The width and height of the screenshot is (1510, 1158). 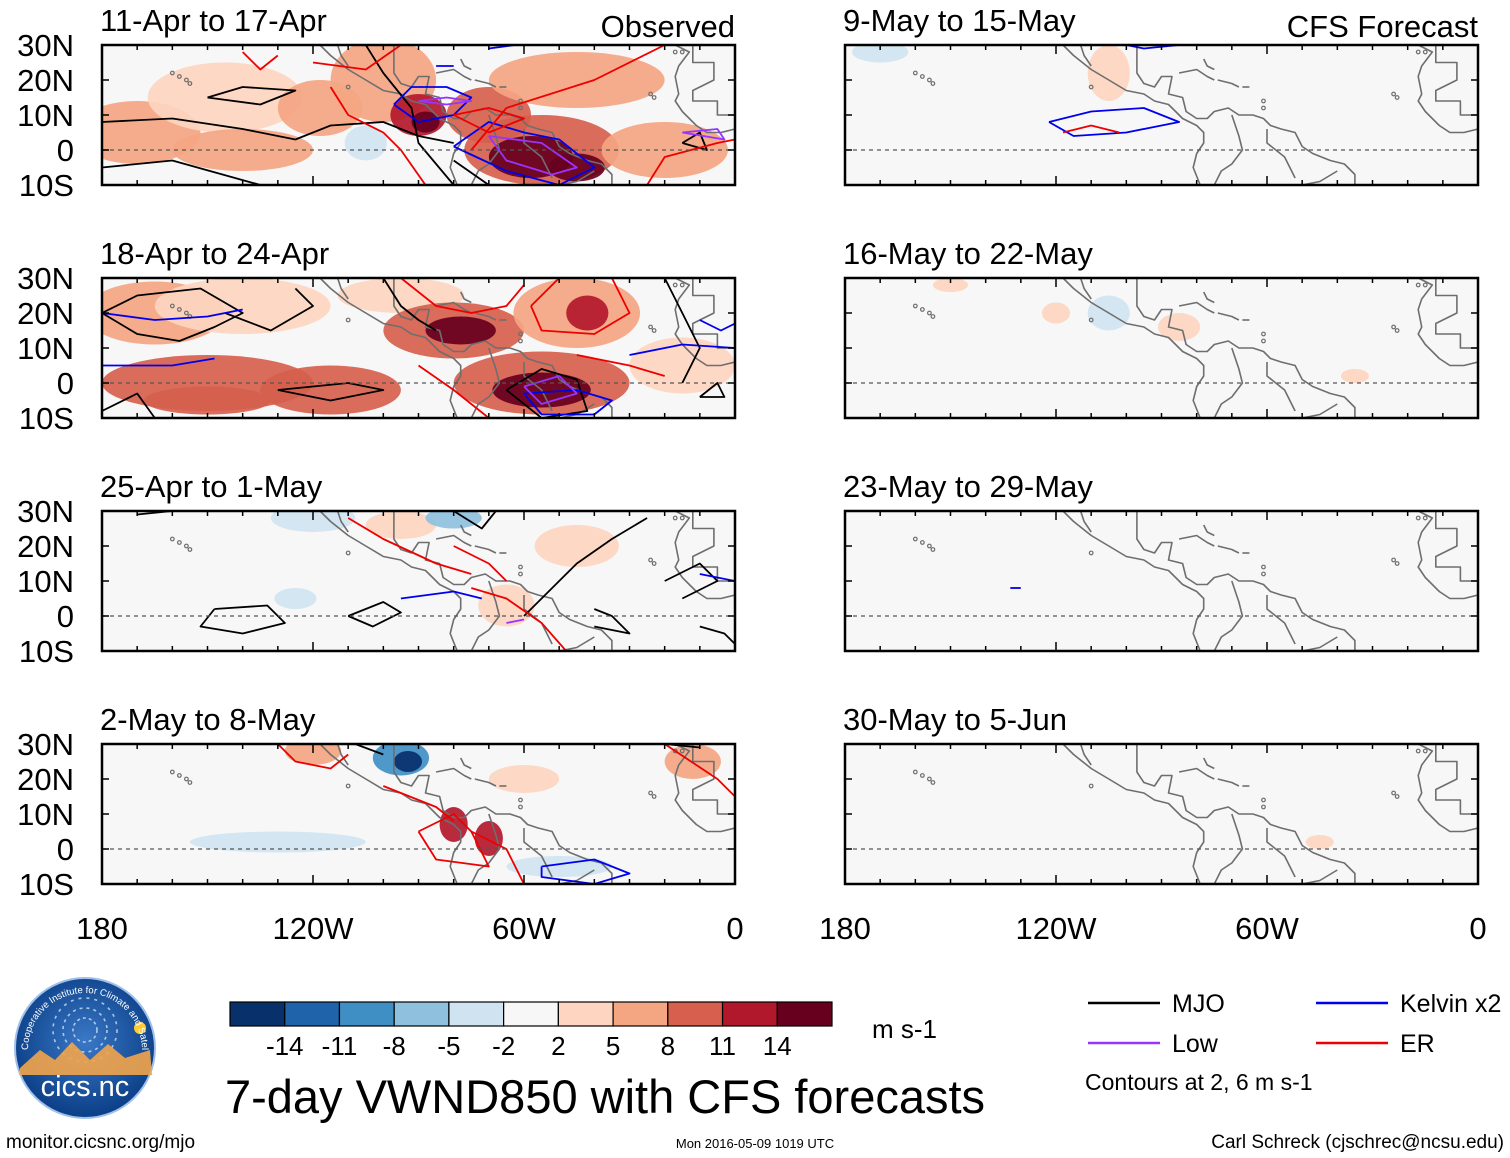 I want to click on colorbar-label: -8, so click(x=394, y=1046).